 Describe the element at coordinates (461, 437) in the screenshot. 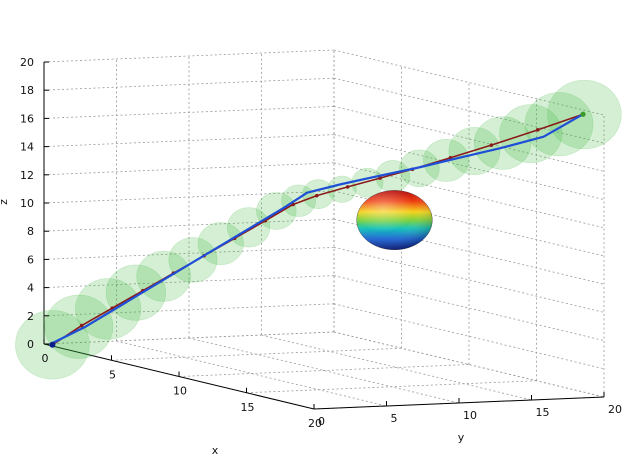

I see `y-axis-label: y` at that location.